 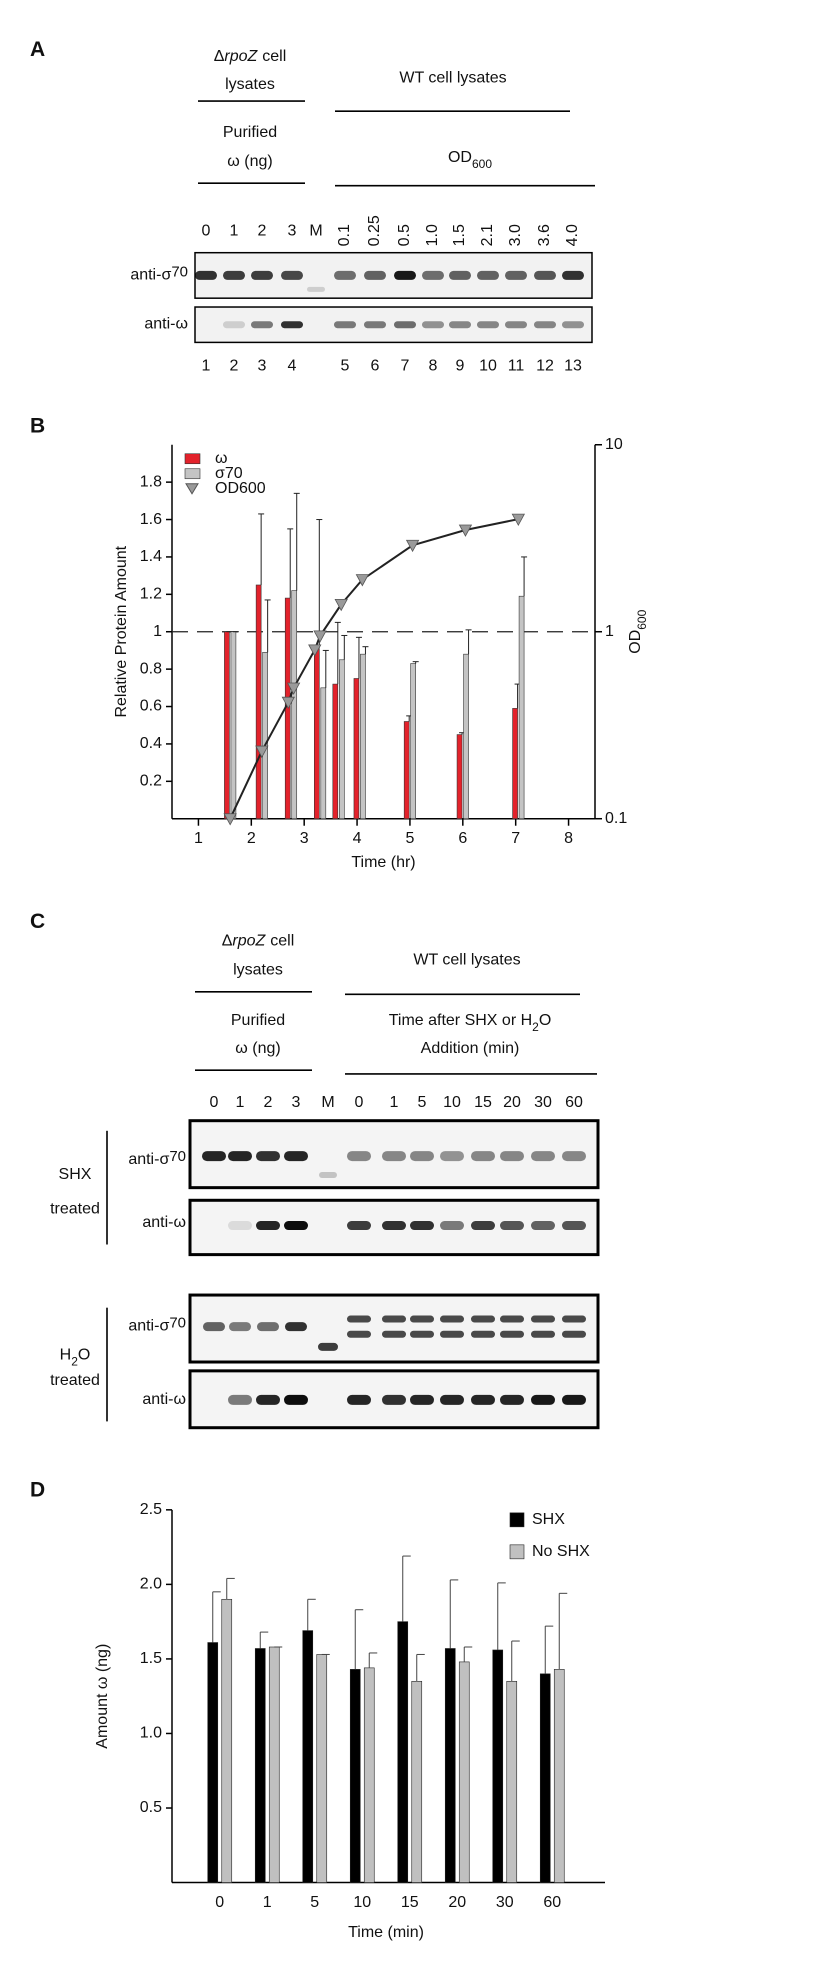 I want to click on blot-label-part: 70, so click(x=179, y=271).